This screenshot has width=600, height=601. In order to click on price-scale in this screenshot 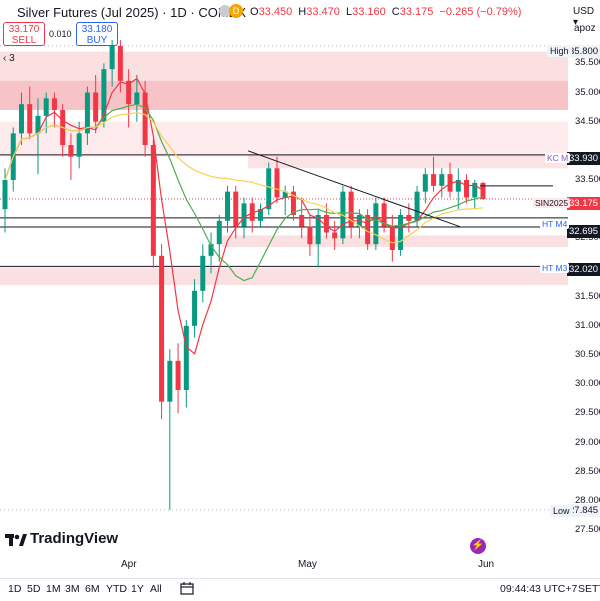, I will do `click(584, 290)`.